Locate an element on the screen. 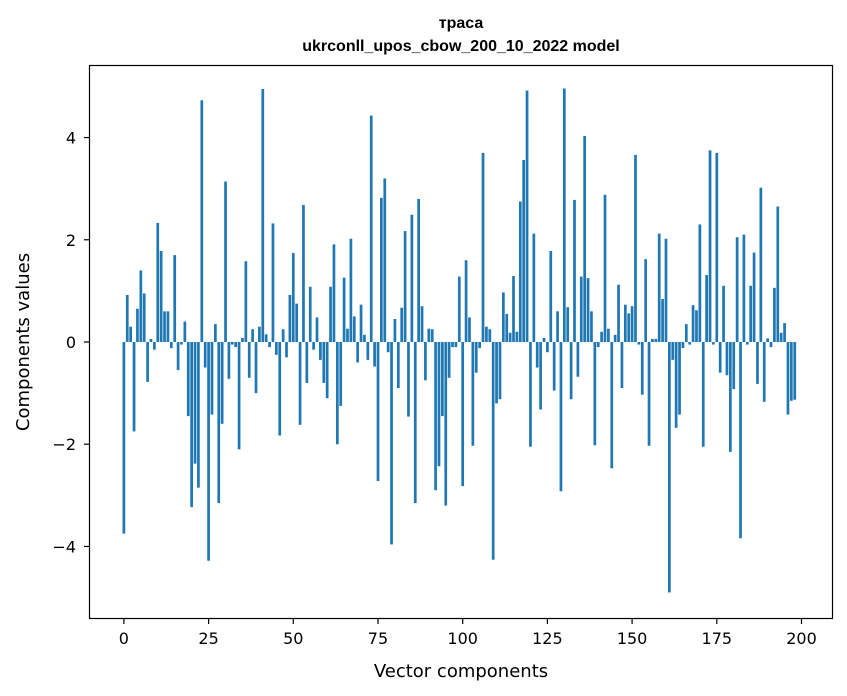 This screenshot has width=847, height=696. y-tick-label: 2 is located at coordinates (71, 240).